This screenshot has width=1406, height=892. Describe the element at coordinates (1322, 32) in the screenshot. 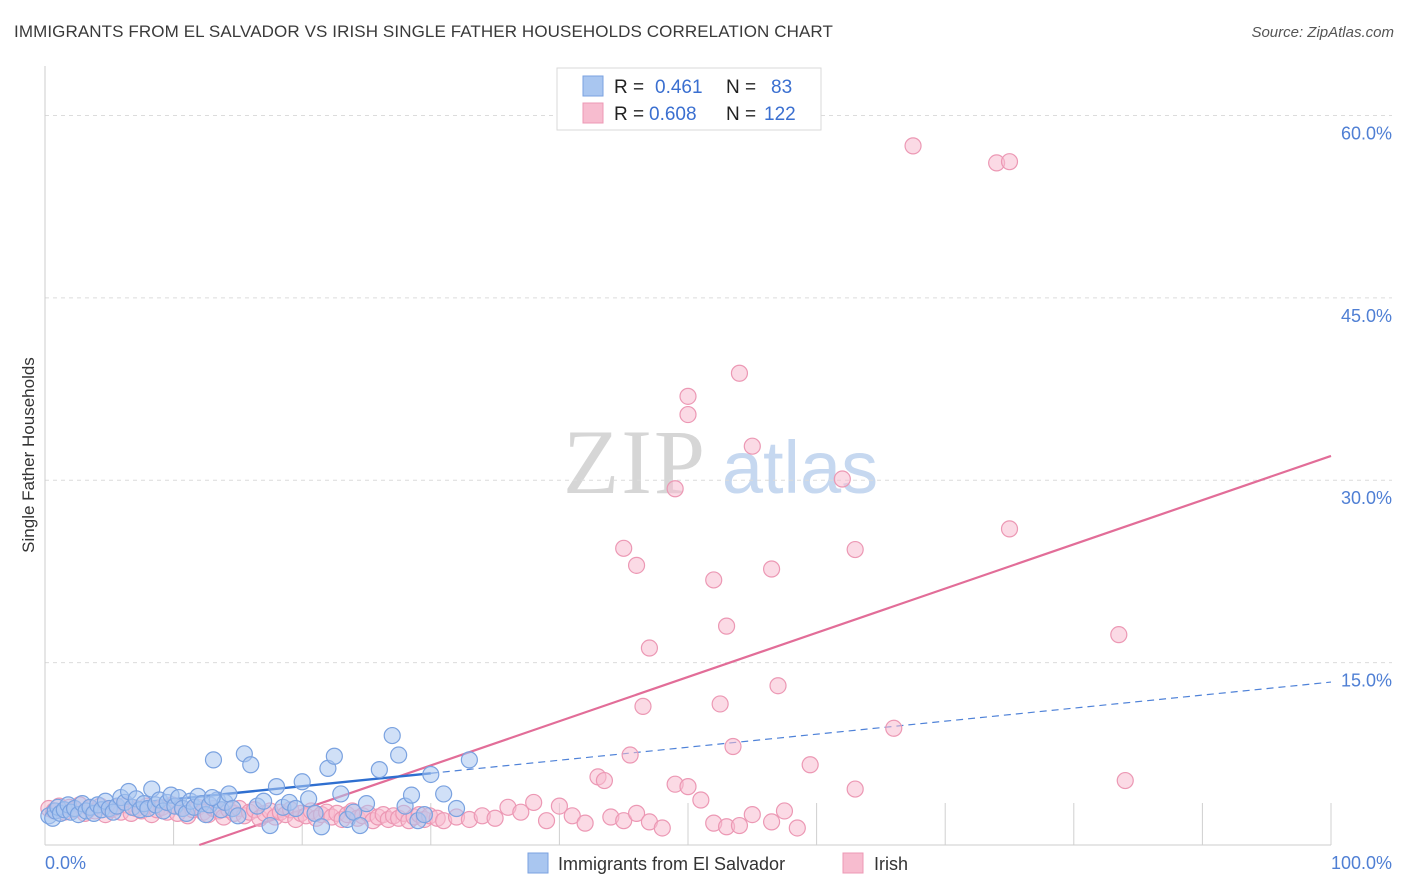

I see `source-credit: Source: ZipAtlas.com` at that location.